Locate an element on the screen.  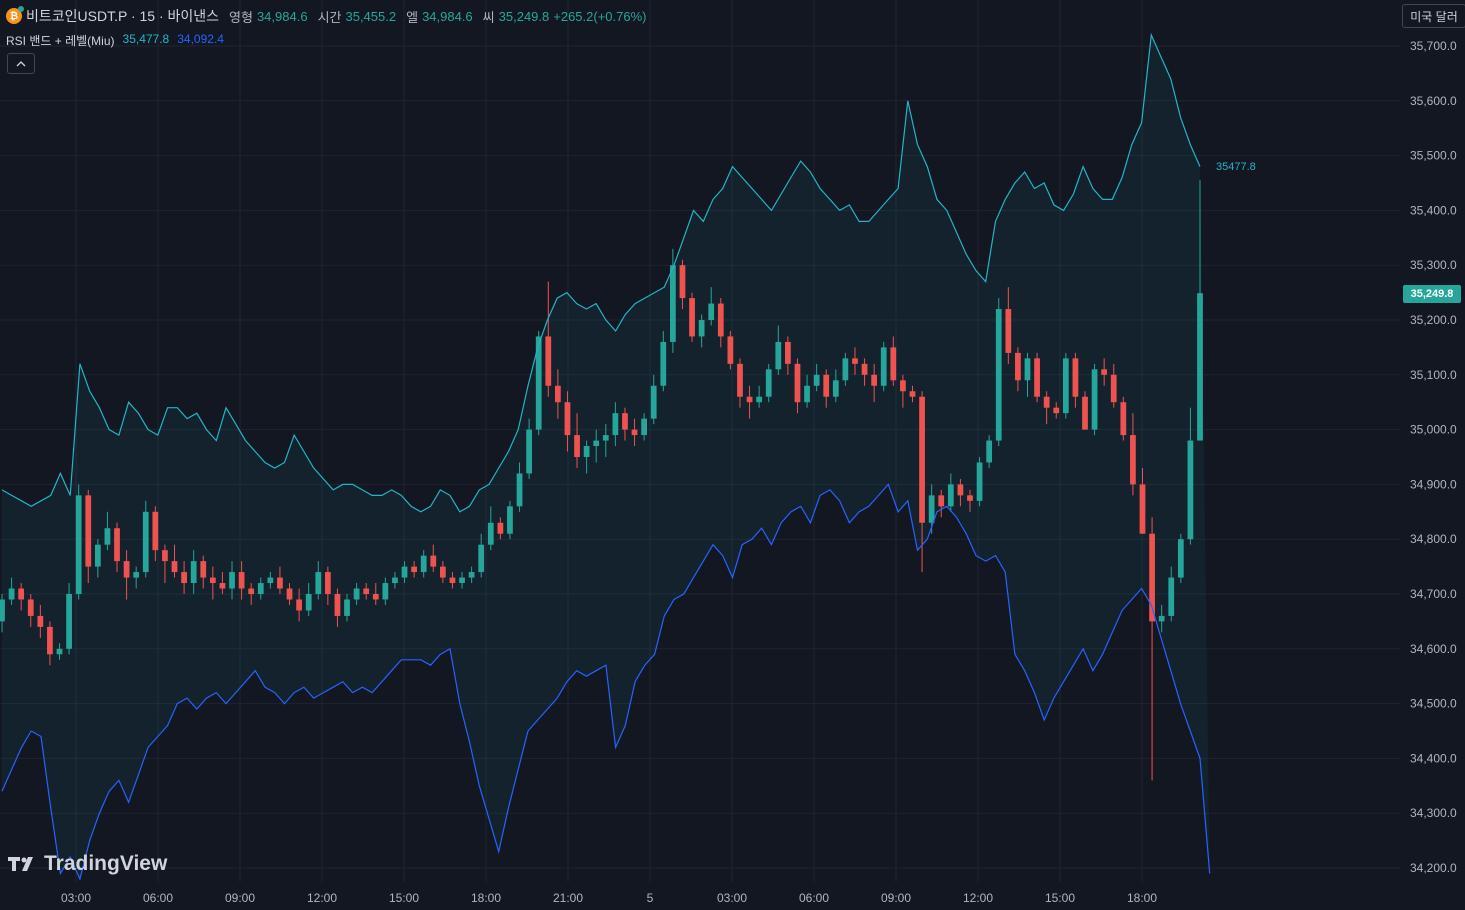
indicator-name: RSI 밴드 + 레벨(Miu) is located at coordinates (60, 41).